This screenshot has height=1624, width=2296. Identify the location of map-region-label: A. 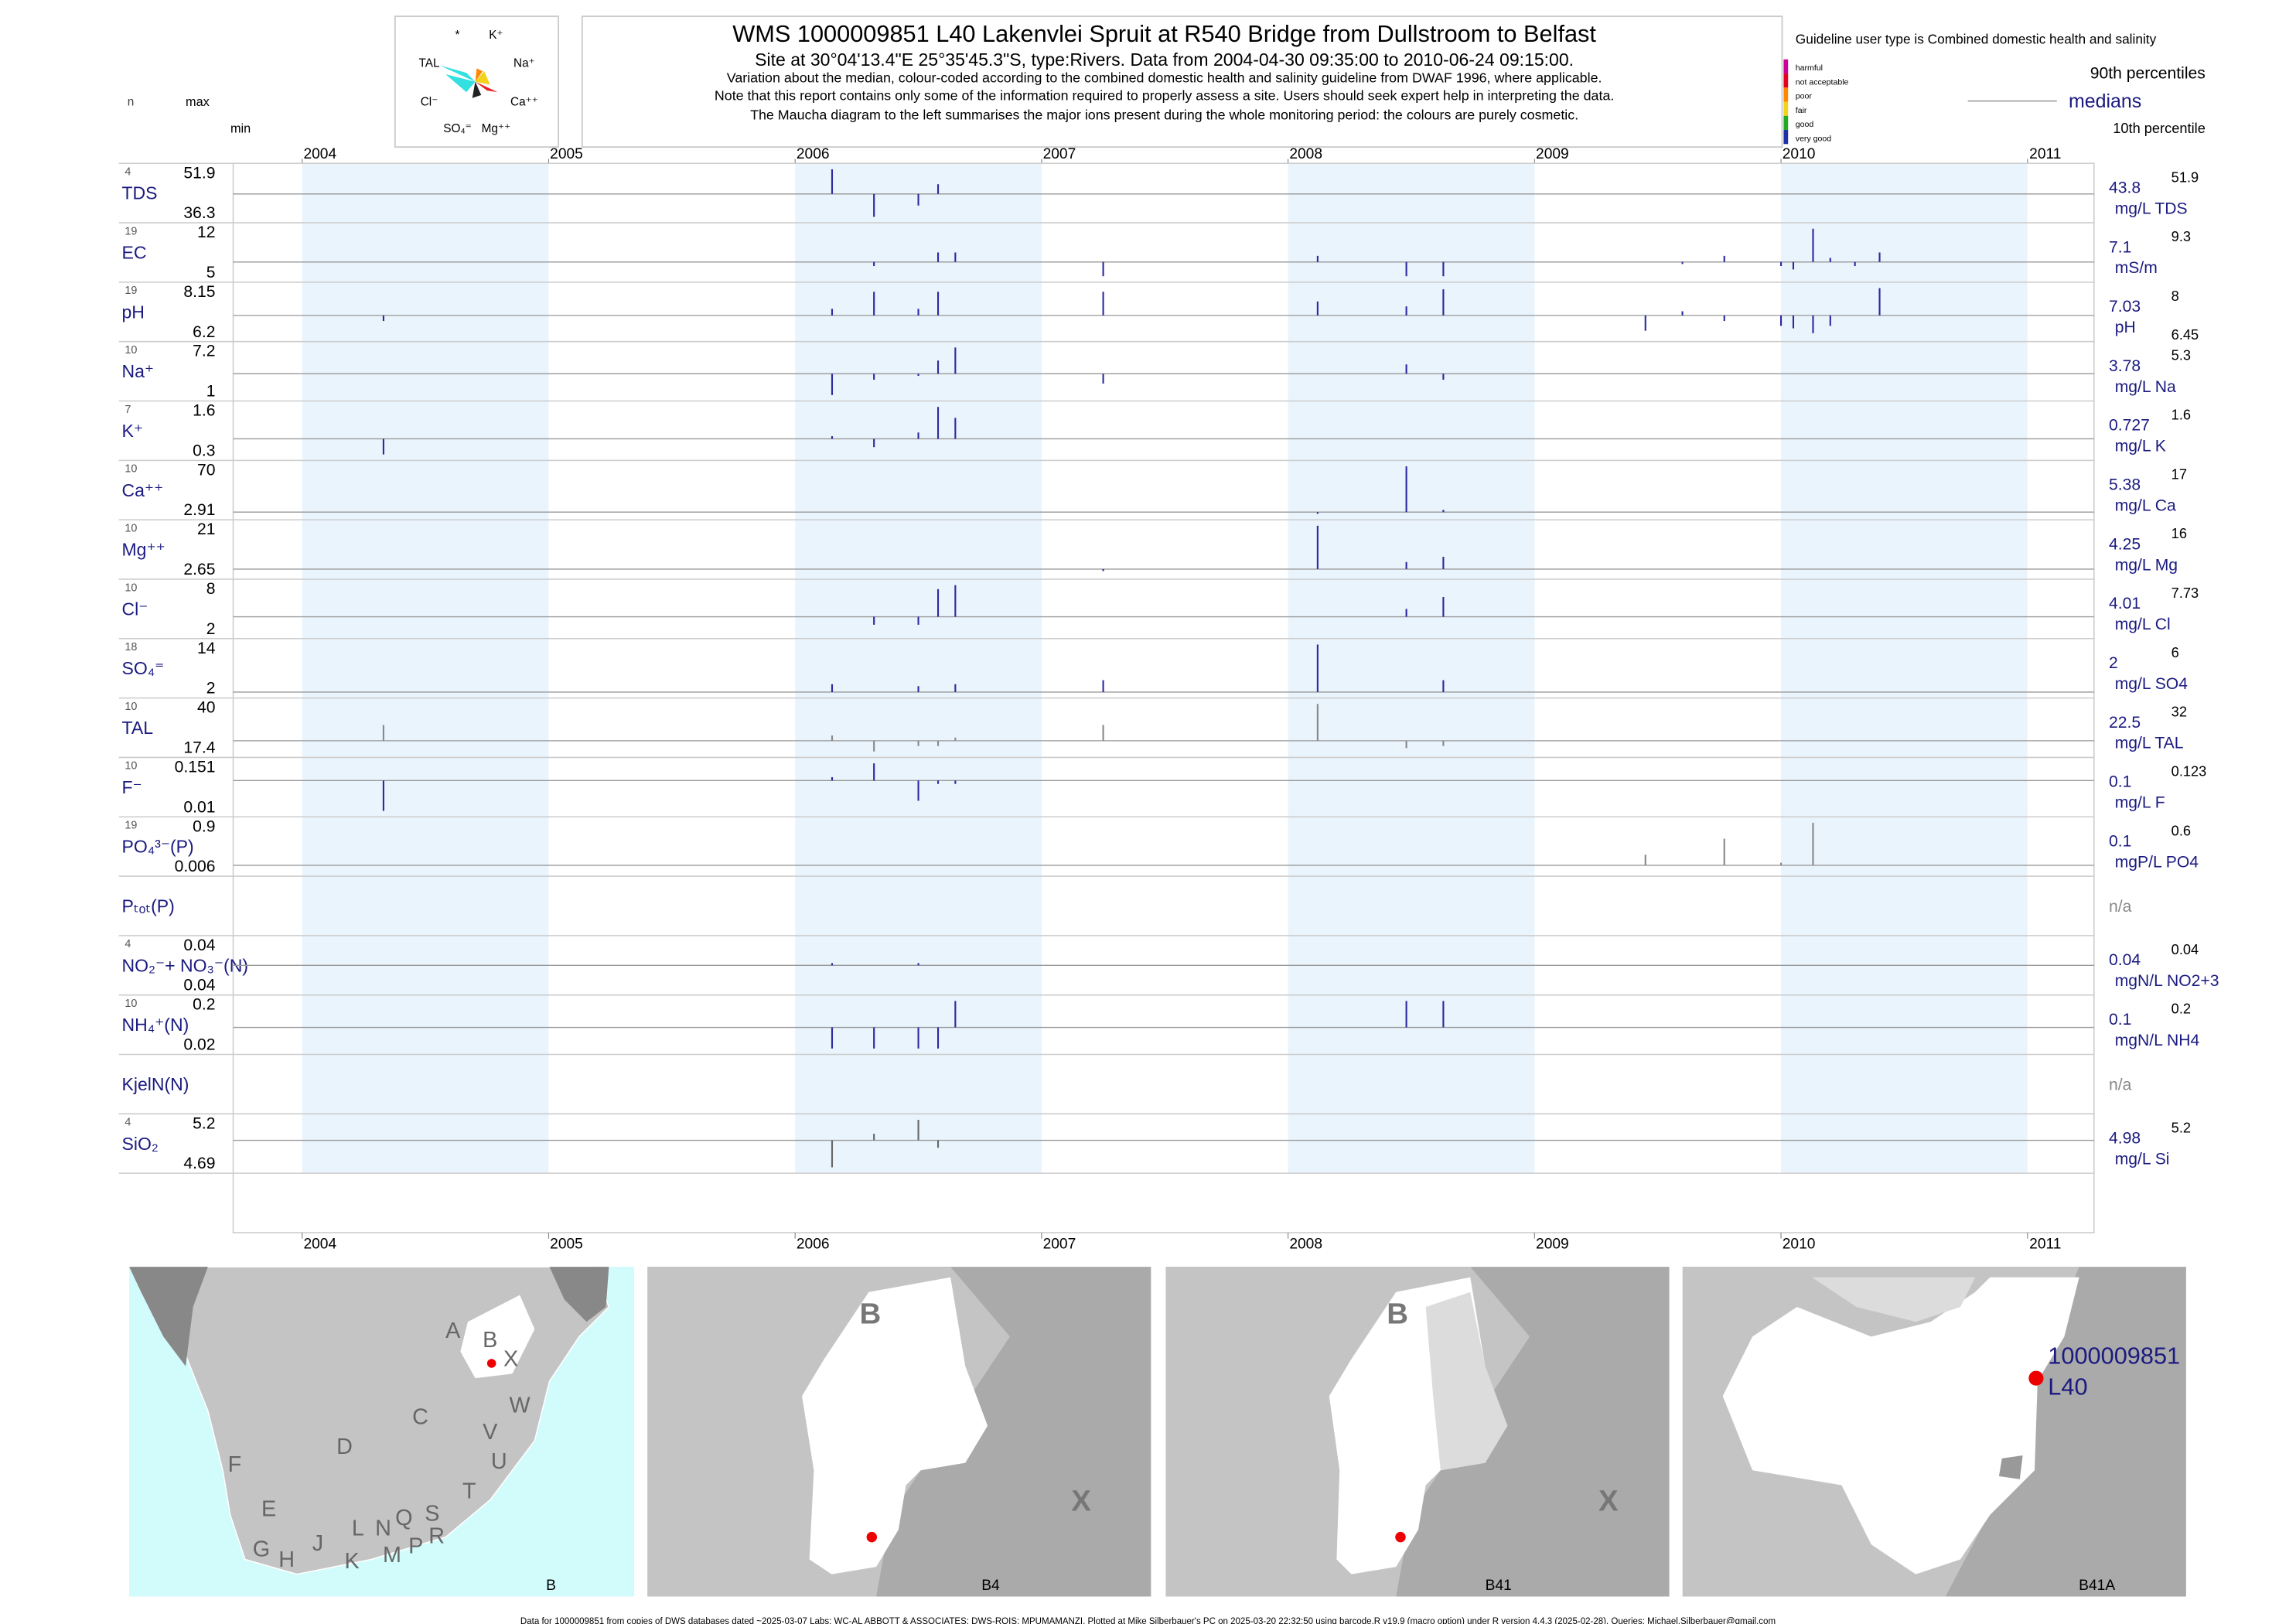
(453, 1331).